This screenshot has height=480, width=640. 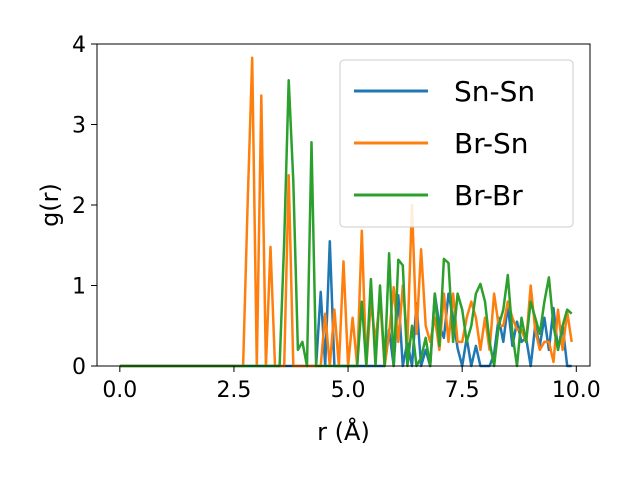 What do you see at coordinates (462, 390) in the screenshot?
I see `x-tick-label: 7.5` at bounding box center [462, 390].